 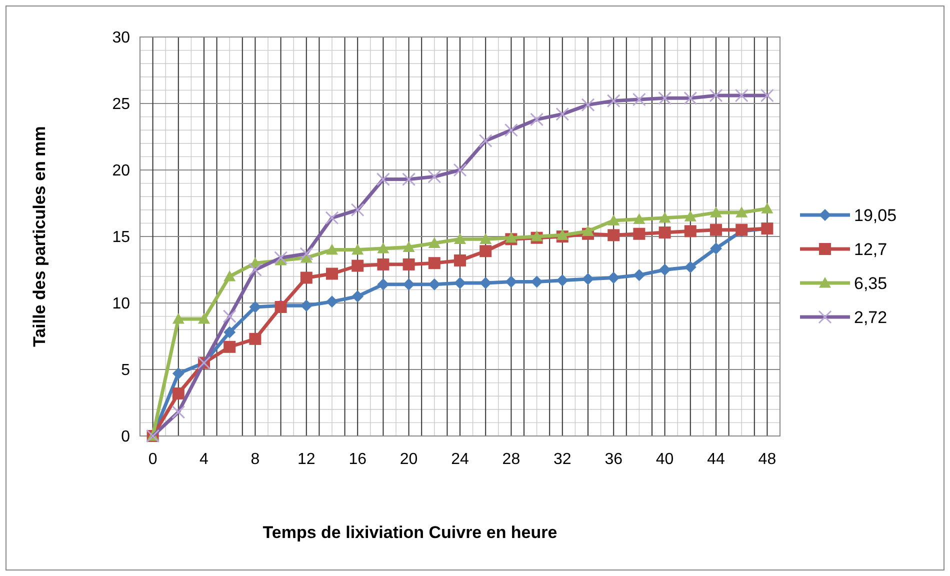 What do you see at coordinates (716, 459) in the screenshot?
I see `x-tick-label: 44` at bounding box center [716, 459].